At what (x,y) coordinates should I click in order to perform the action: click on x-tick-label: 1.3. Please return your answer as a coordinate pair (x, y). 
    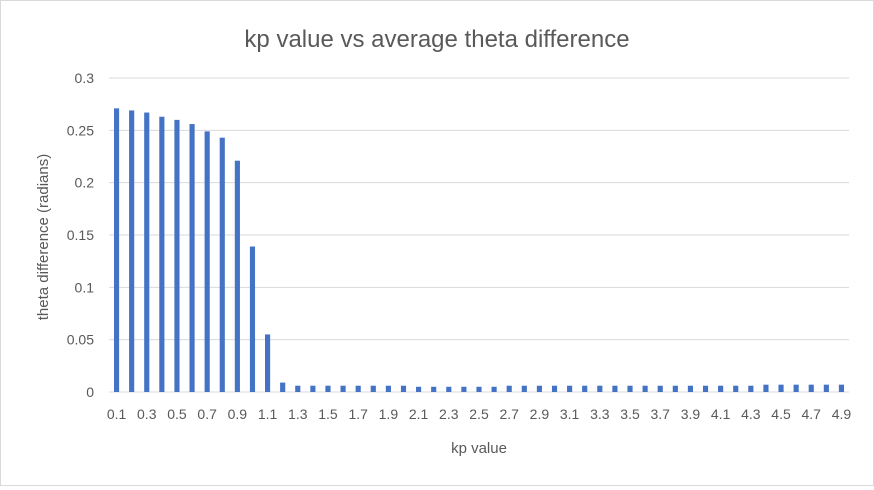
    Looking at the image, I should click on (298, 414).